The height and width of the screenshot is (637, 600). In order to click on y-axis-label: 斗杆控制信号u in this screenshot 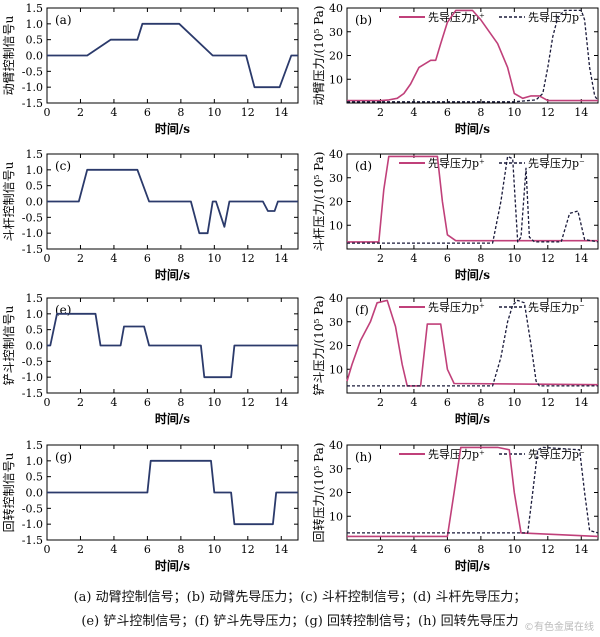, I will do `click(9, 201)`.